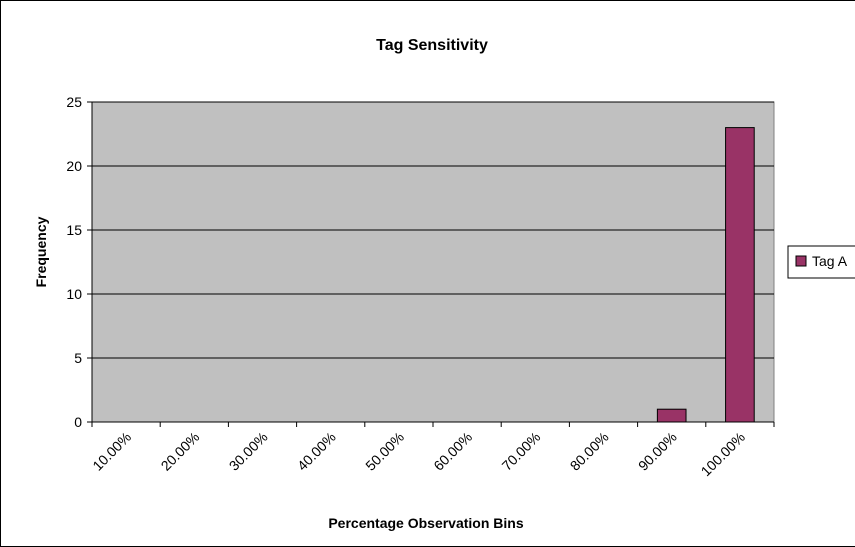 The image size is (855, 547). I want to click on x-tick-label: 10.00%, so click(111, 451).